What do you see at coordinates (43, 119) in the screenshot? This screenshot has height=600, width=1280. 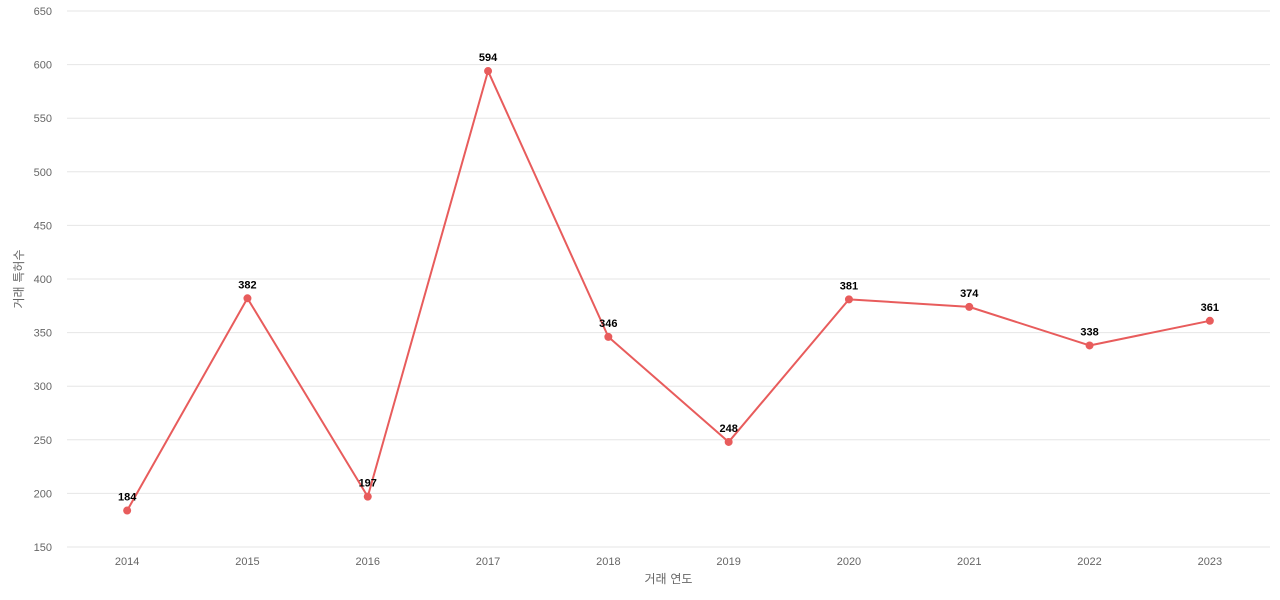 I see `y-tick-label: 550` at bounding box center [43, 119].